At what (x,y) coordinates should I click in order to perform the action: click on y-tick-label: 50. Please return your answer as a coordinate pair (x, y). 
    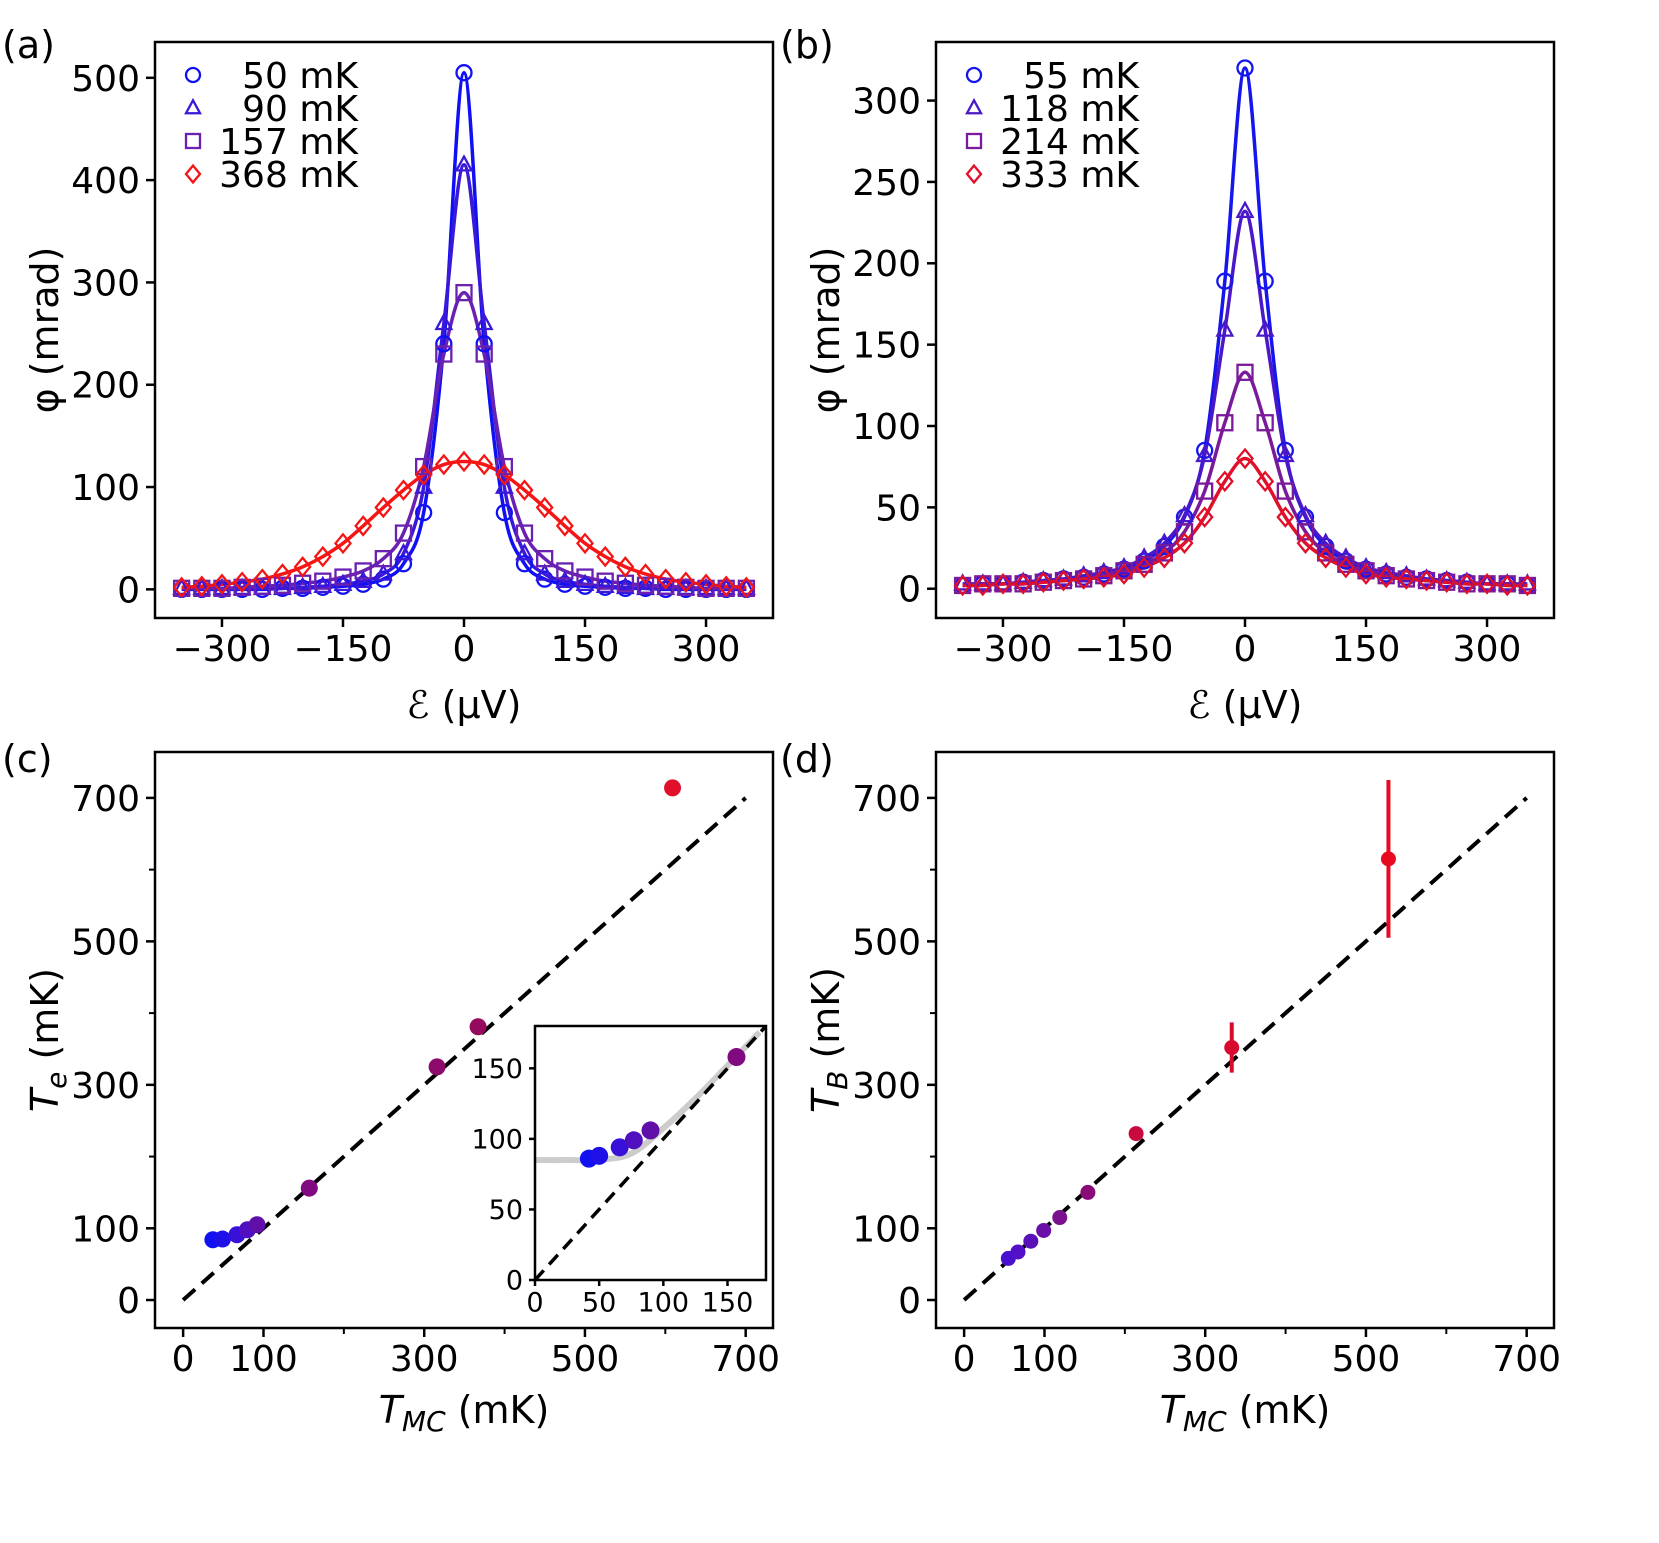
    Looking at the image, I should click on (898, 508).